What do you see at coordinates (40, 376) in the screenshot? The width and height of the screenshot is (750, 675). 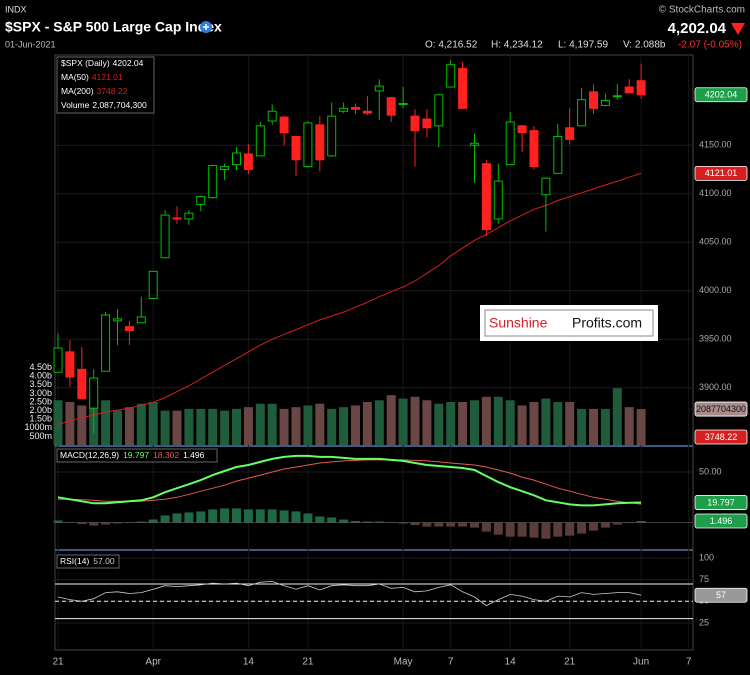 I see `volume-tick-label: 4.00b` at bounding box center [40, 376].